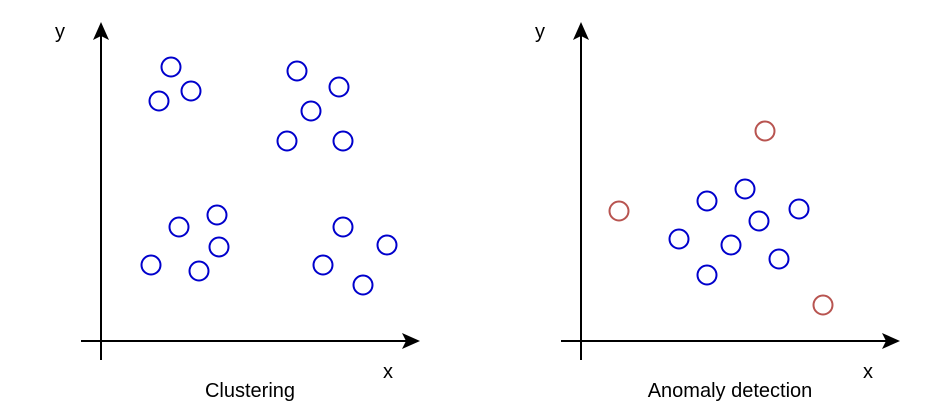 Image resolution: width=928 pixels, height=420 pixels. What do you see at coordinates (730, 341) in the screenshot?
I see `anomaly-x-axis` at bounding box center [730, 341].